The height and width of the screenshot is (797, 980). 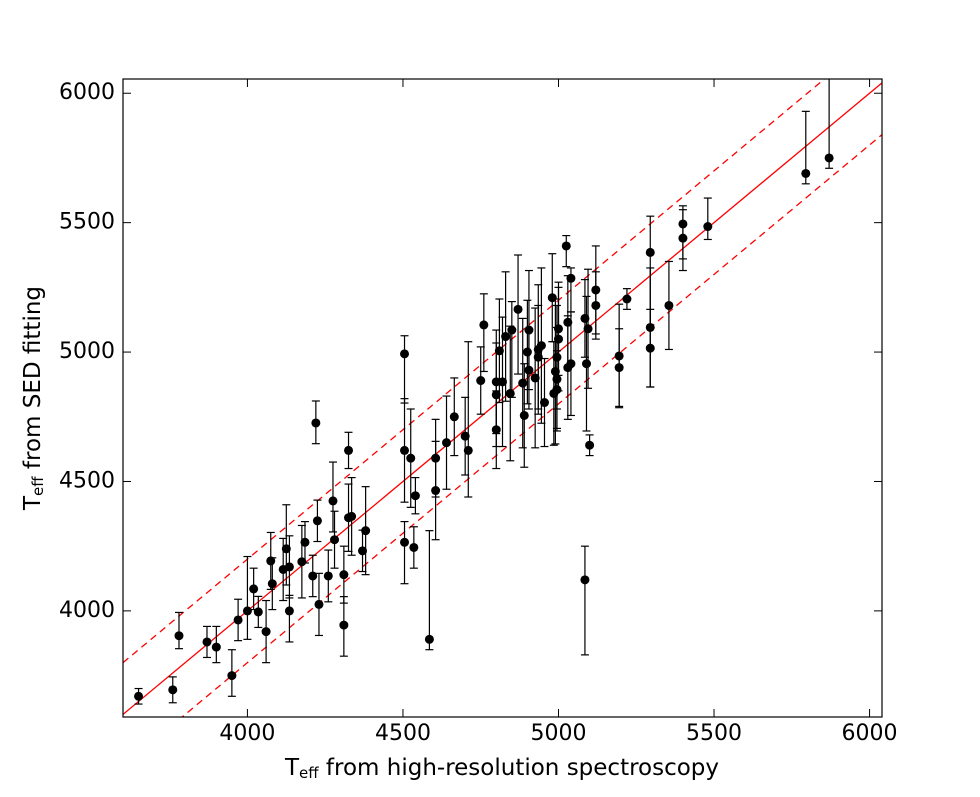 I want to click on y-label-main: T, so click(x=33, y=503).